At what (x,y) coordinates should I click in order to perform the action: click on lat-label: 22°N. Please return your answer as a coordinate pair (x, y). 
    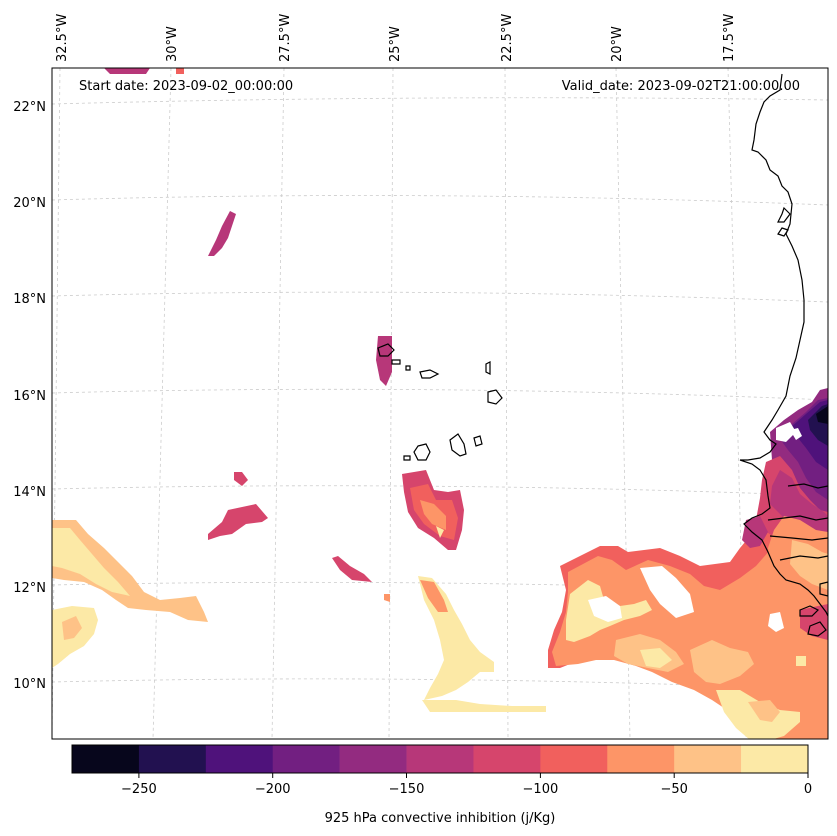
    Looking at the image, I should click on (29, 107).